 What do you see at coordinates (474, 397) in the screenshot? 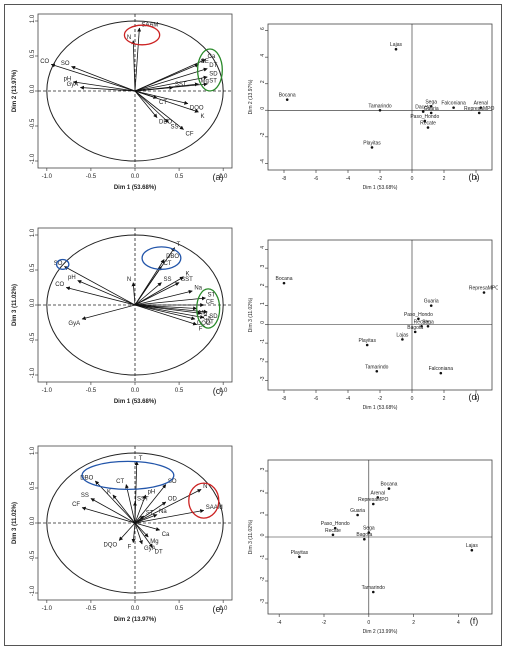
I see `panel-label: (d)` at bounding box center [474, 397].